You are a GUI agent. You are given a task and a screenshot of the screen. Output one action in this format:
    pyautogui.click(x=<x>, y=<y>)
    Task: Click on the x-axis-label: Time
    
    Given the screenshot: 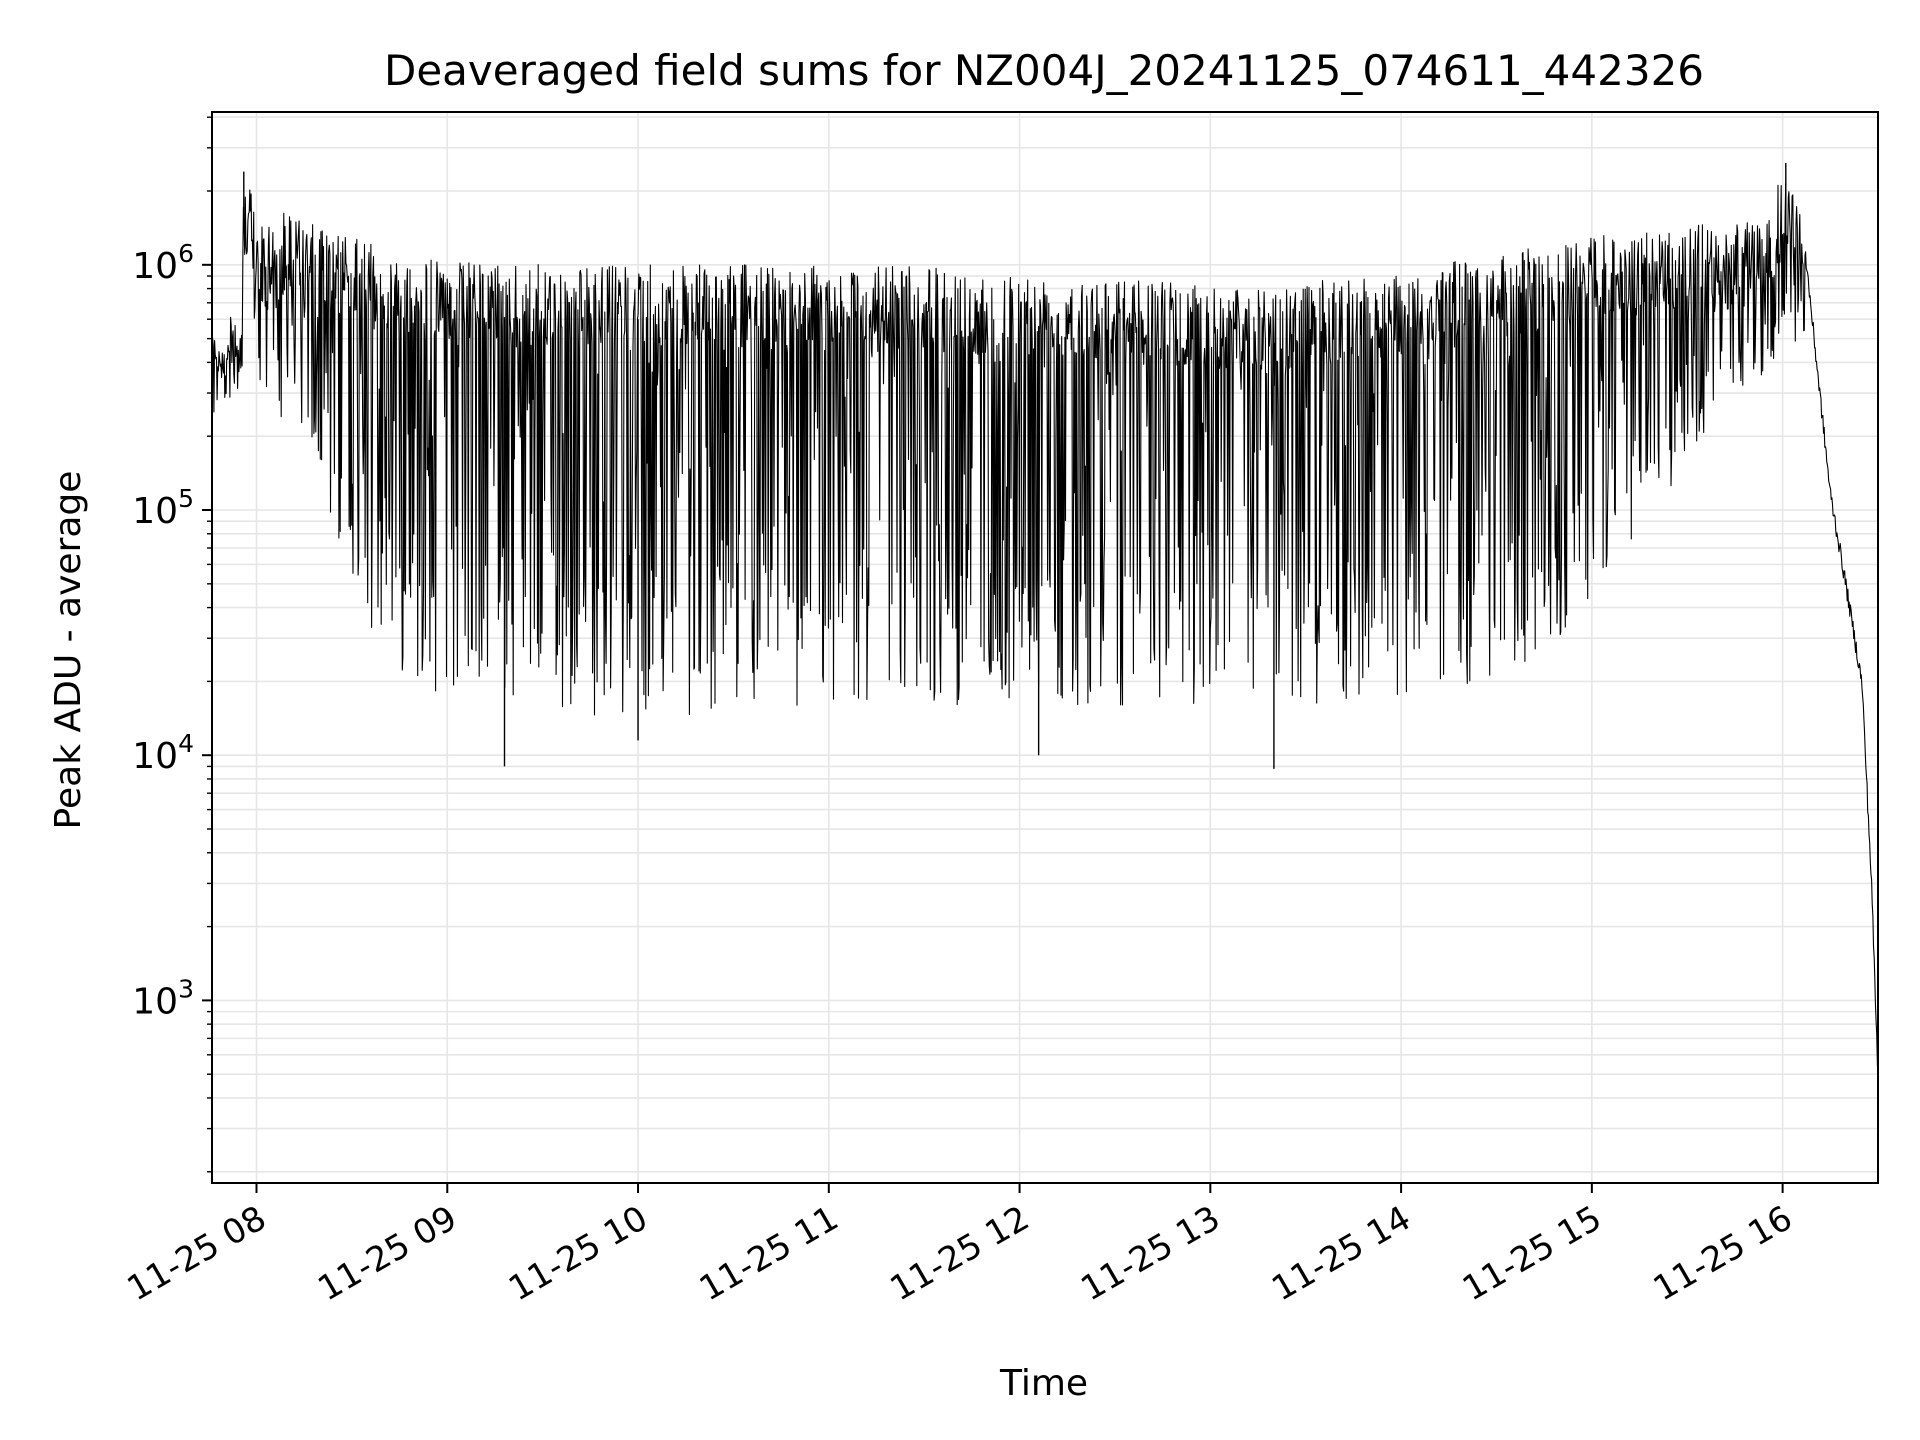 What is the action you would take?
    pyautogui.click(x=1043, y=1383)
    